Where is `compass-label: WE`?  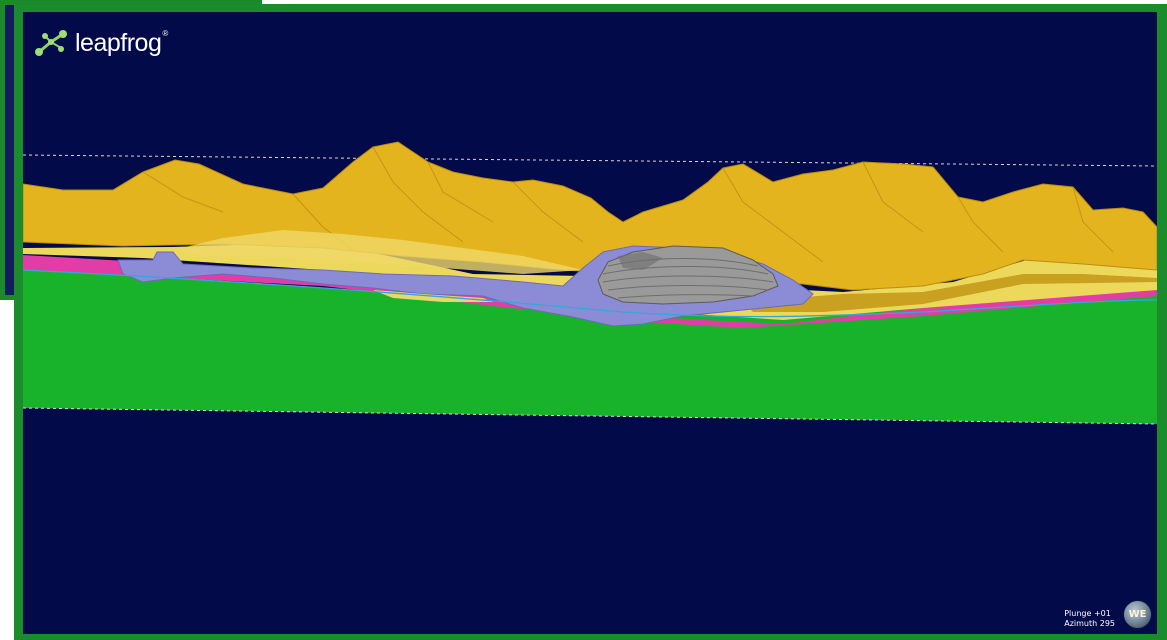
compass-label: WE is located at coordinates (1137, 614).